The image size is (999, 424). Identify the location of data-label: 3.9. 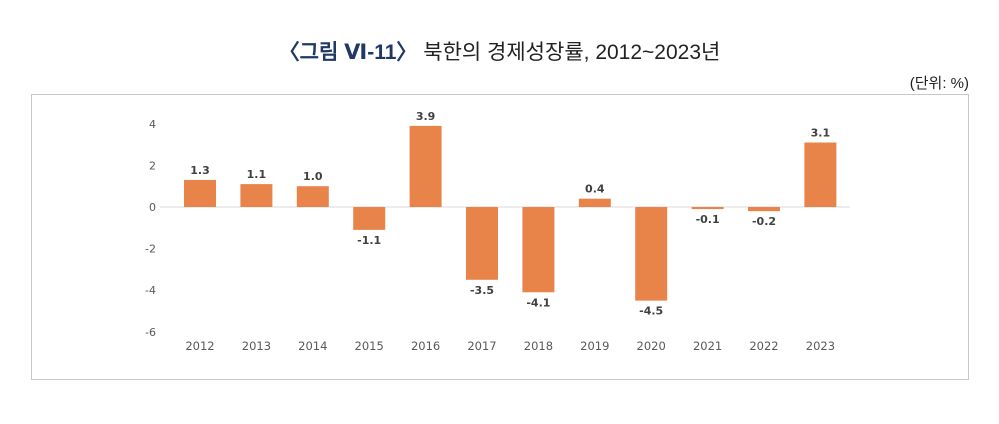
(426, 116).